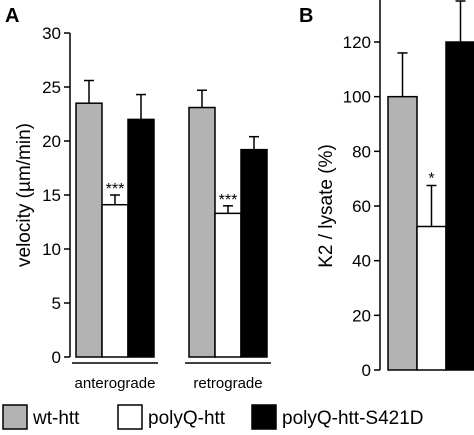  What do you see at coordinates (431, 179) in the screenshot?
I see `significance-label: *` at bounding box center [431, 179].